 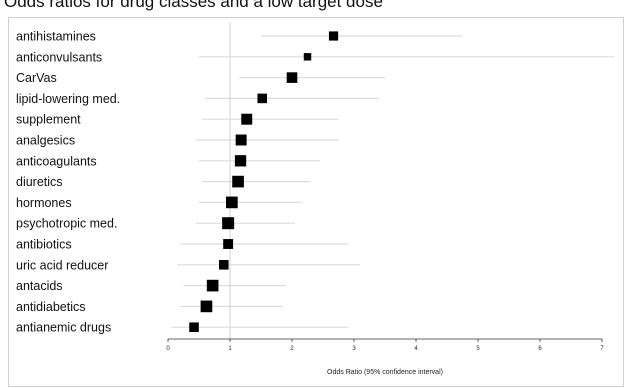 I want to click on x-tick-label: 5, so click(x=478, y=349).